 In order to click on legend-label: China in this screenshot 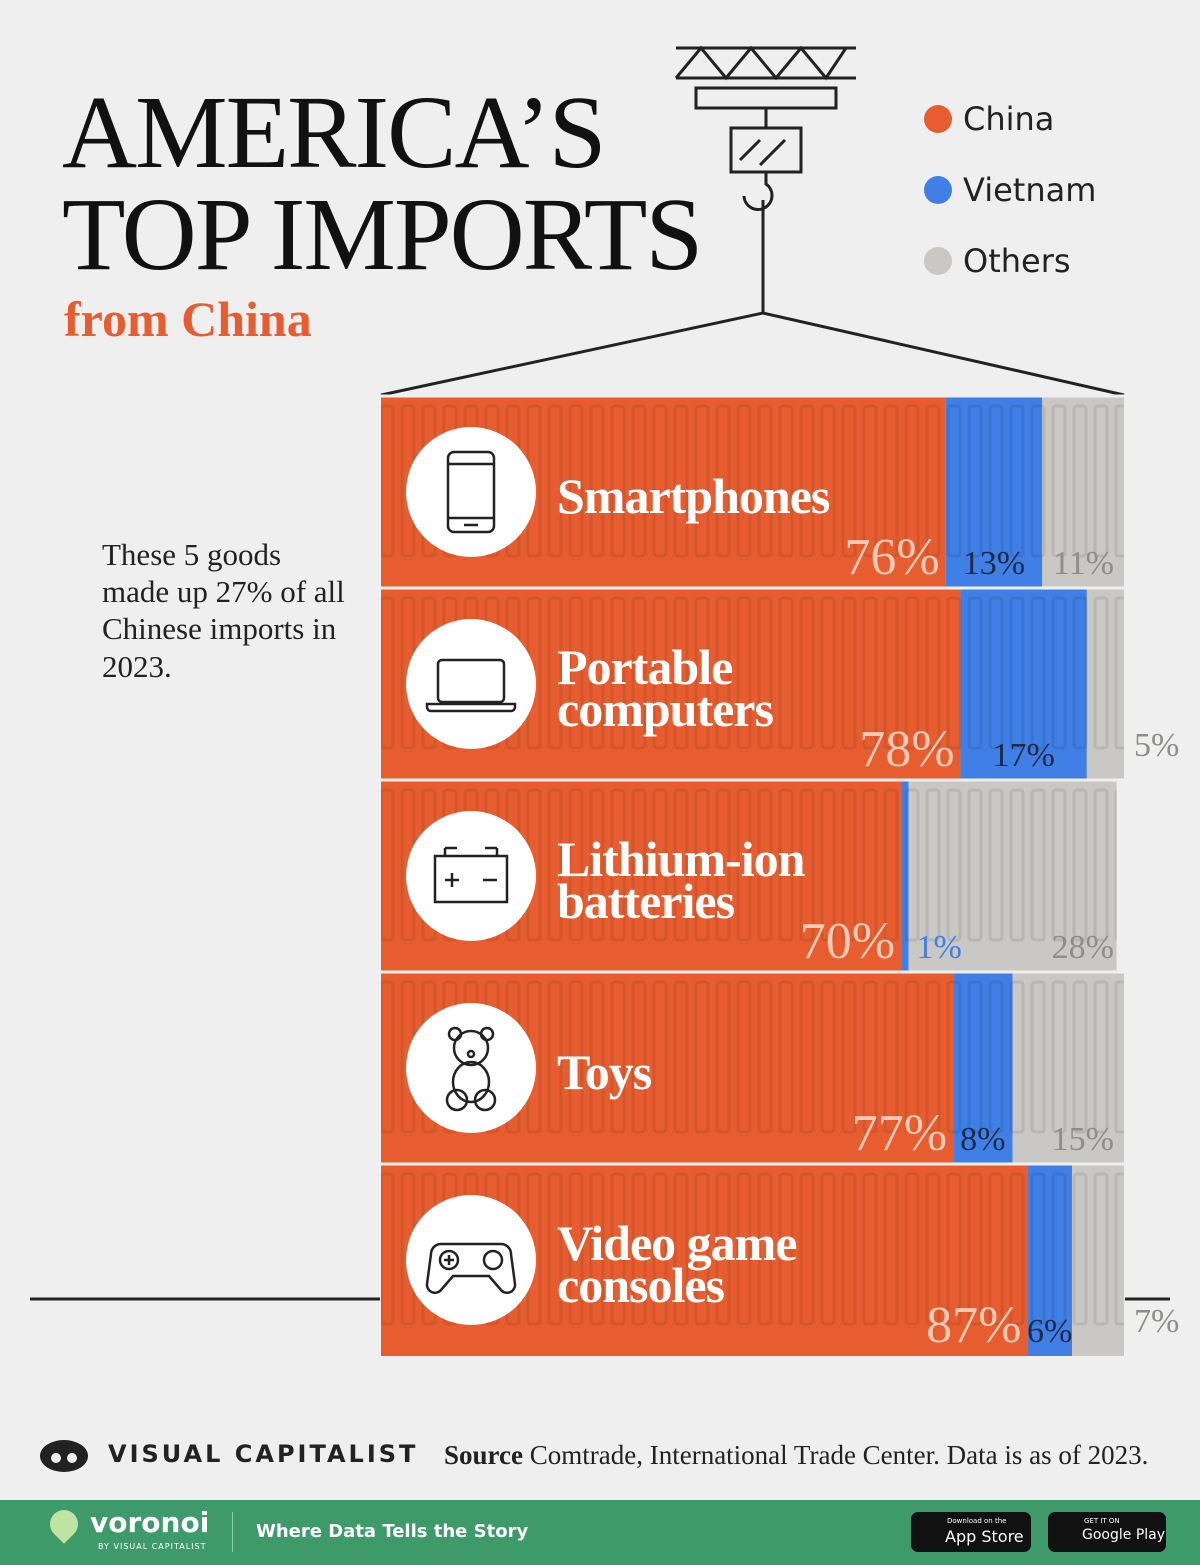, I will do `click(1009, 119)`.